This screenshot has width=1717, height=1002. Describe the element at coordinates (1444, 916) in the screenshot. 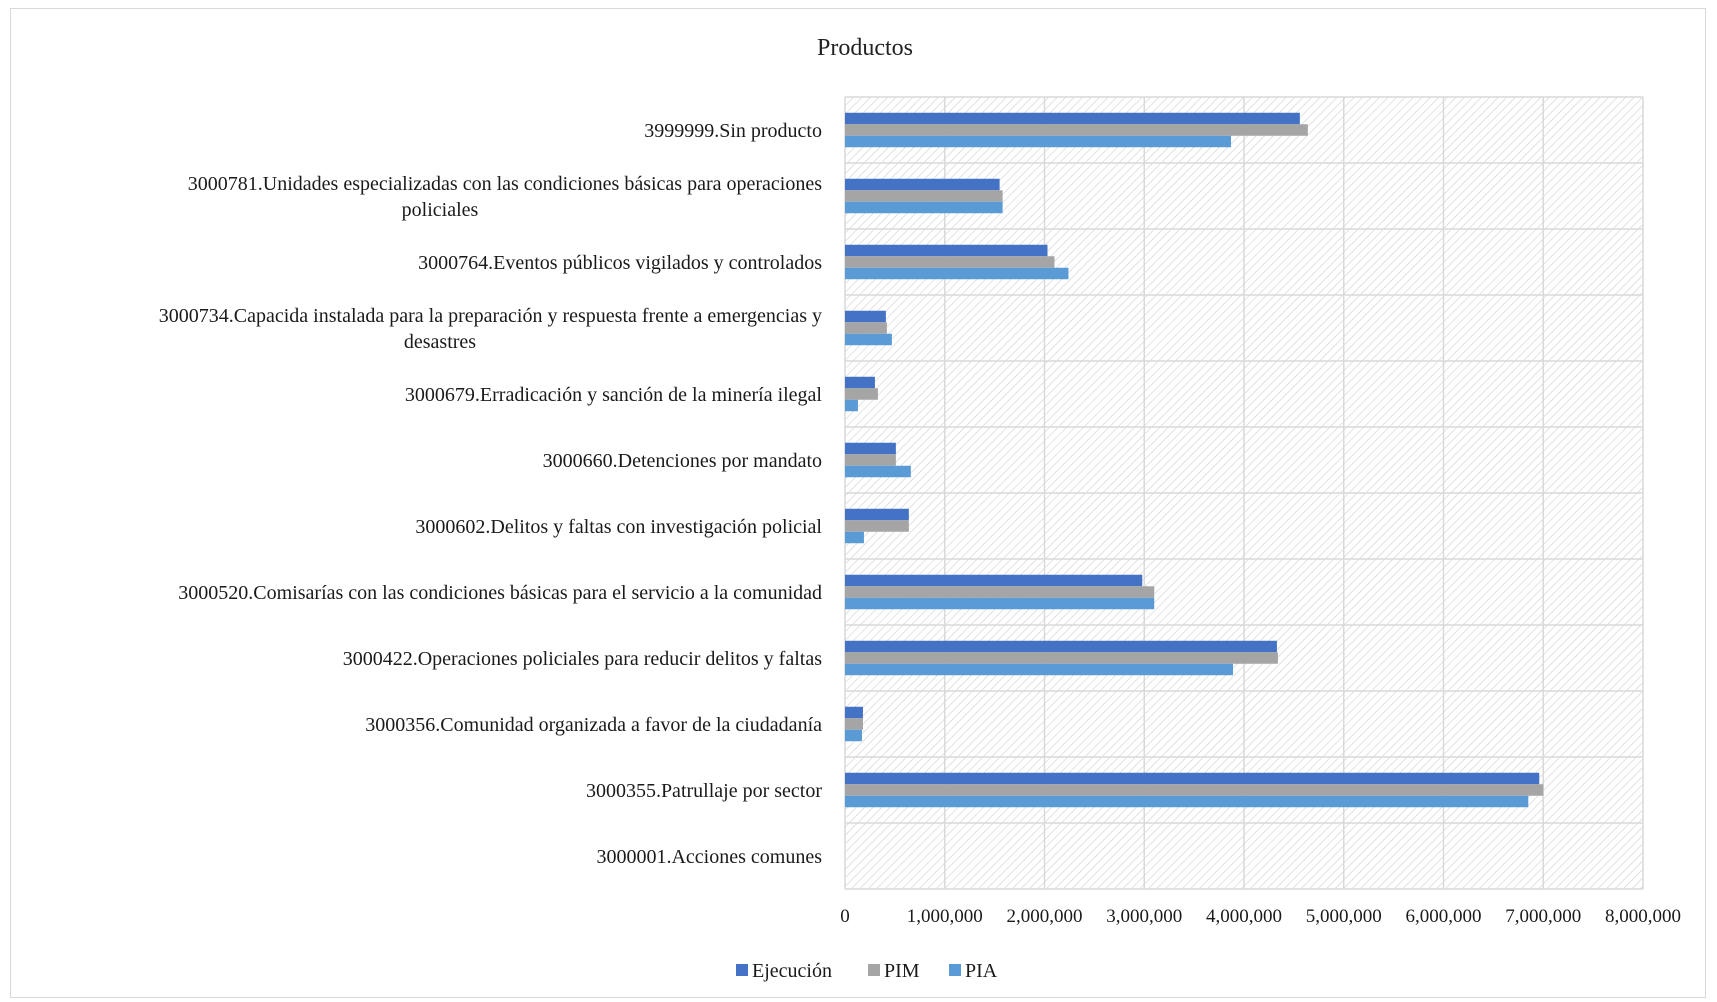

I see `x-tick-label: 6,000,000` at that location.